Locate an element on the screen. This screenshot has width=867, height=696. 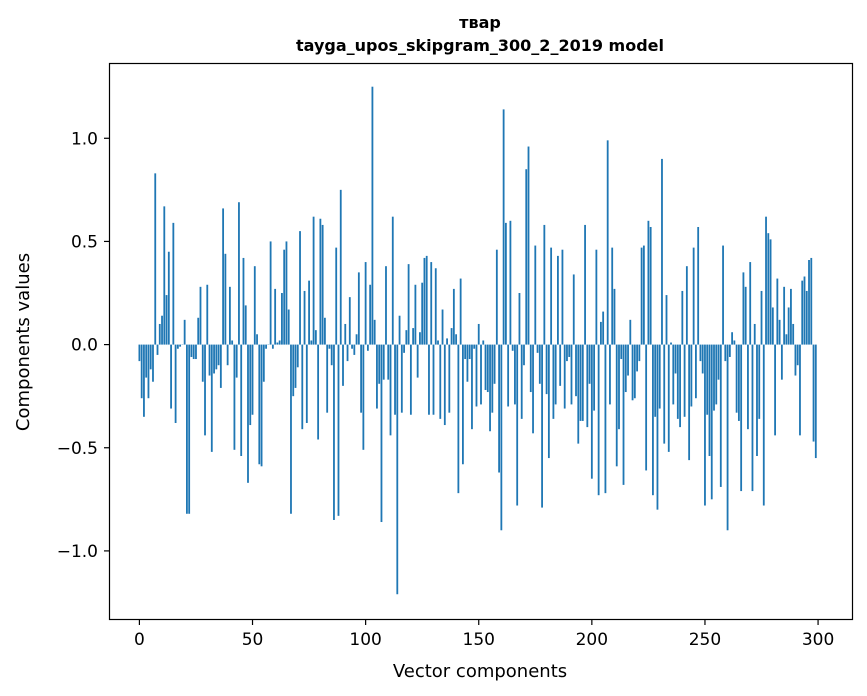
y-tick-label: −0.5 is located at coordinates (77, 449).